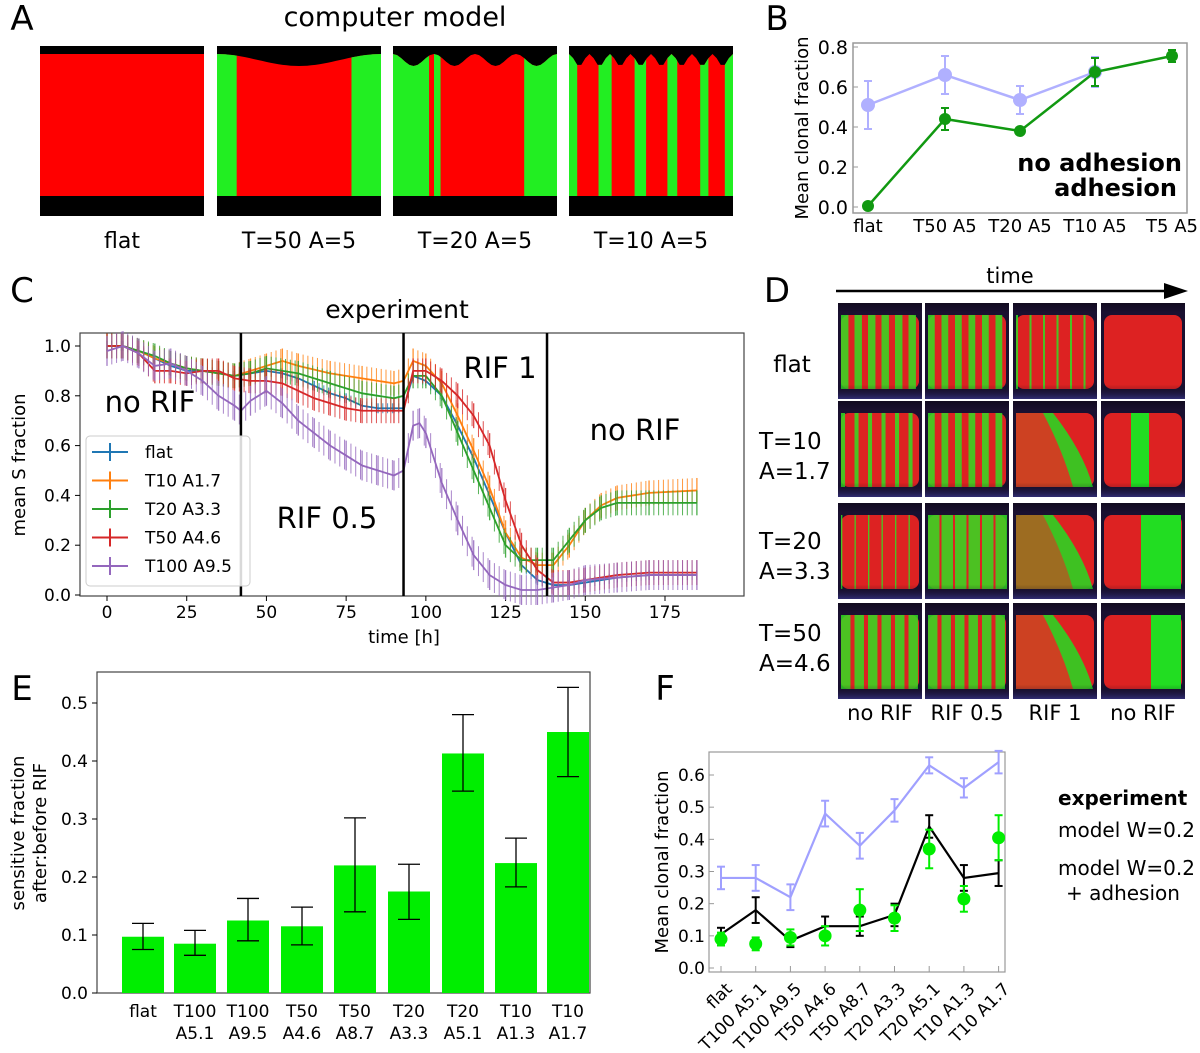  What do you see at coordinates (1099, 163) in the screenshot?
I see `legend-no-adhesion: no adhesion` at bounding box center [1099, 163].